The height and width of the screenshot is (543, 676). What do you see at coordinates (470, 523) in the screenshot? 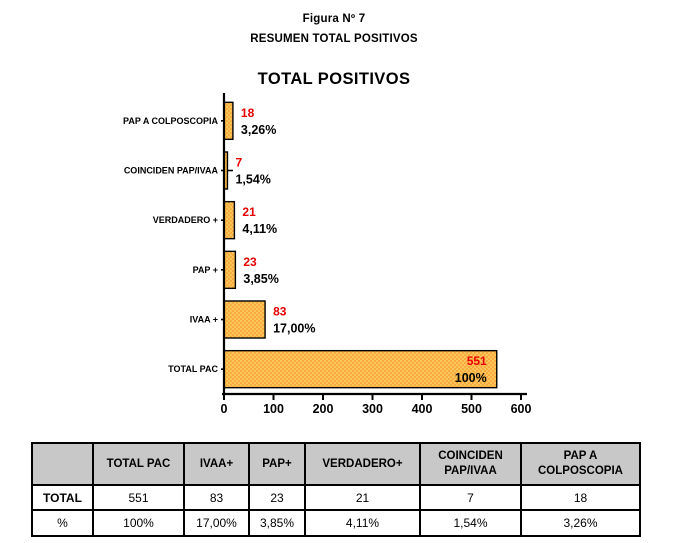
I see `table-cell: 1,54%` at bounding box center [470, 523].